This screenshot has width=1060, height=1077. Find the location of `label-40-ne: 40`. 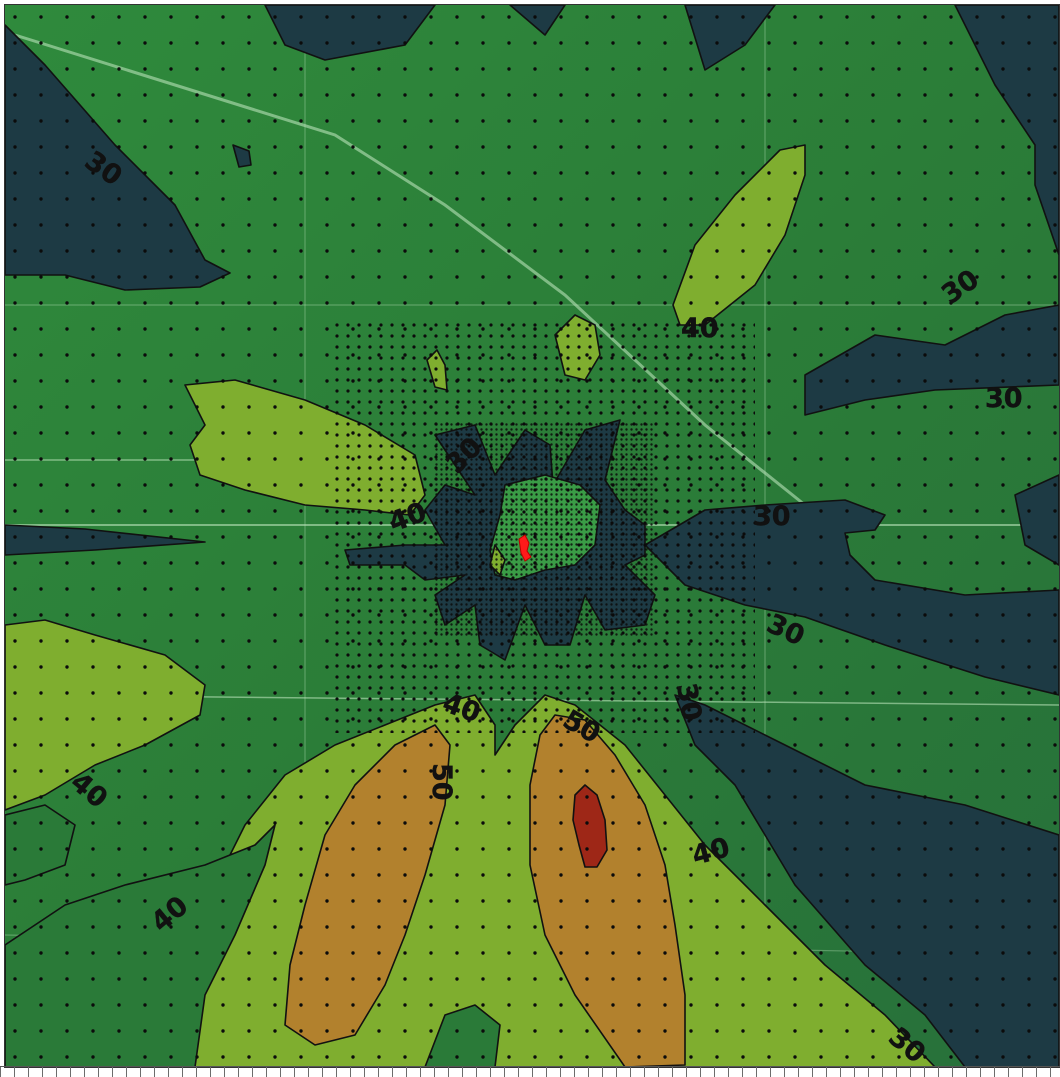

label-40-ne: 40 is located at coordinates (700, 328).